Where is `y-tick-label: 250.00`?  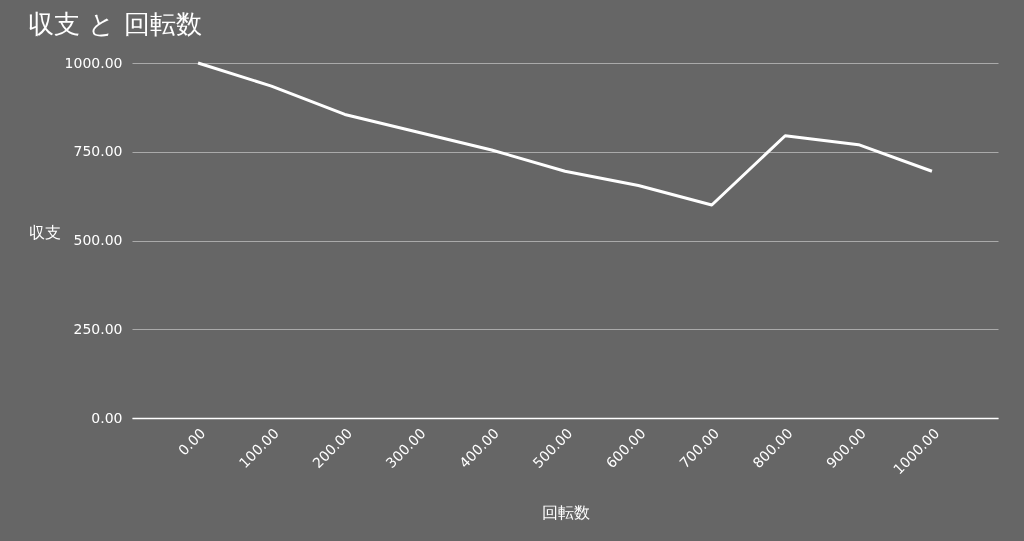 y-tick-label: 250.00 is located at coordinates (98, 328).